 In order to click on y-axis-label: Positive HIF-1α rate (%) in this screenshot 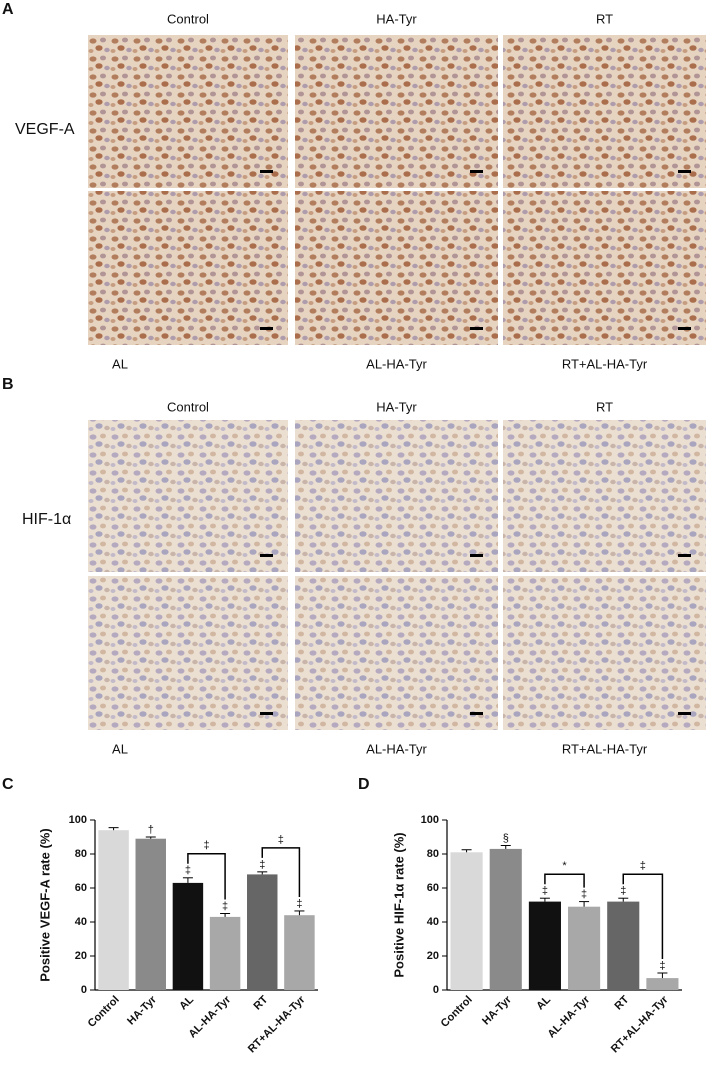, I will do `click(398, 904)`.